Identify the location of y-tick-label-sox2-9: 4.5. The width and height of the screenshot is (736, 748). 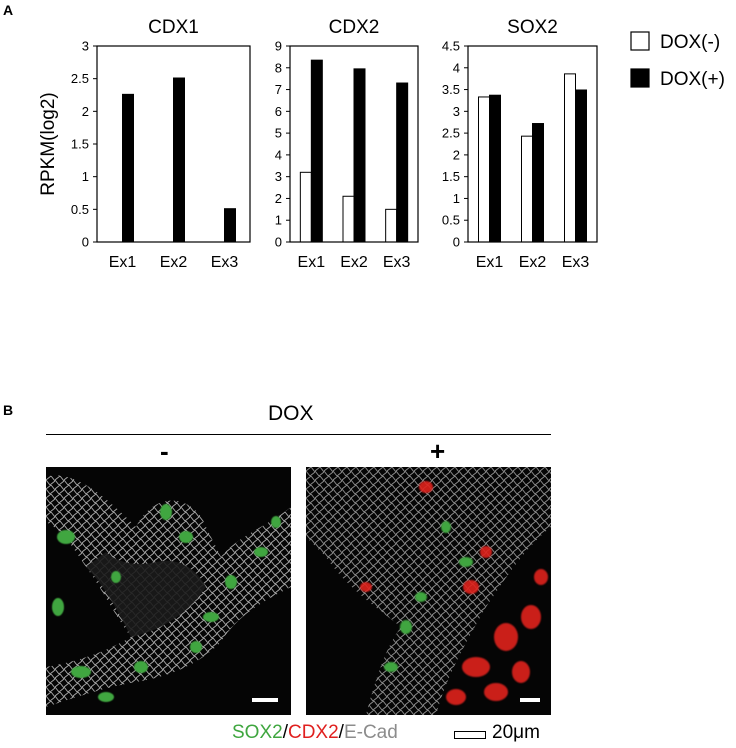
(451, 46).